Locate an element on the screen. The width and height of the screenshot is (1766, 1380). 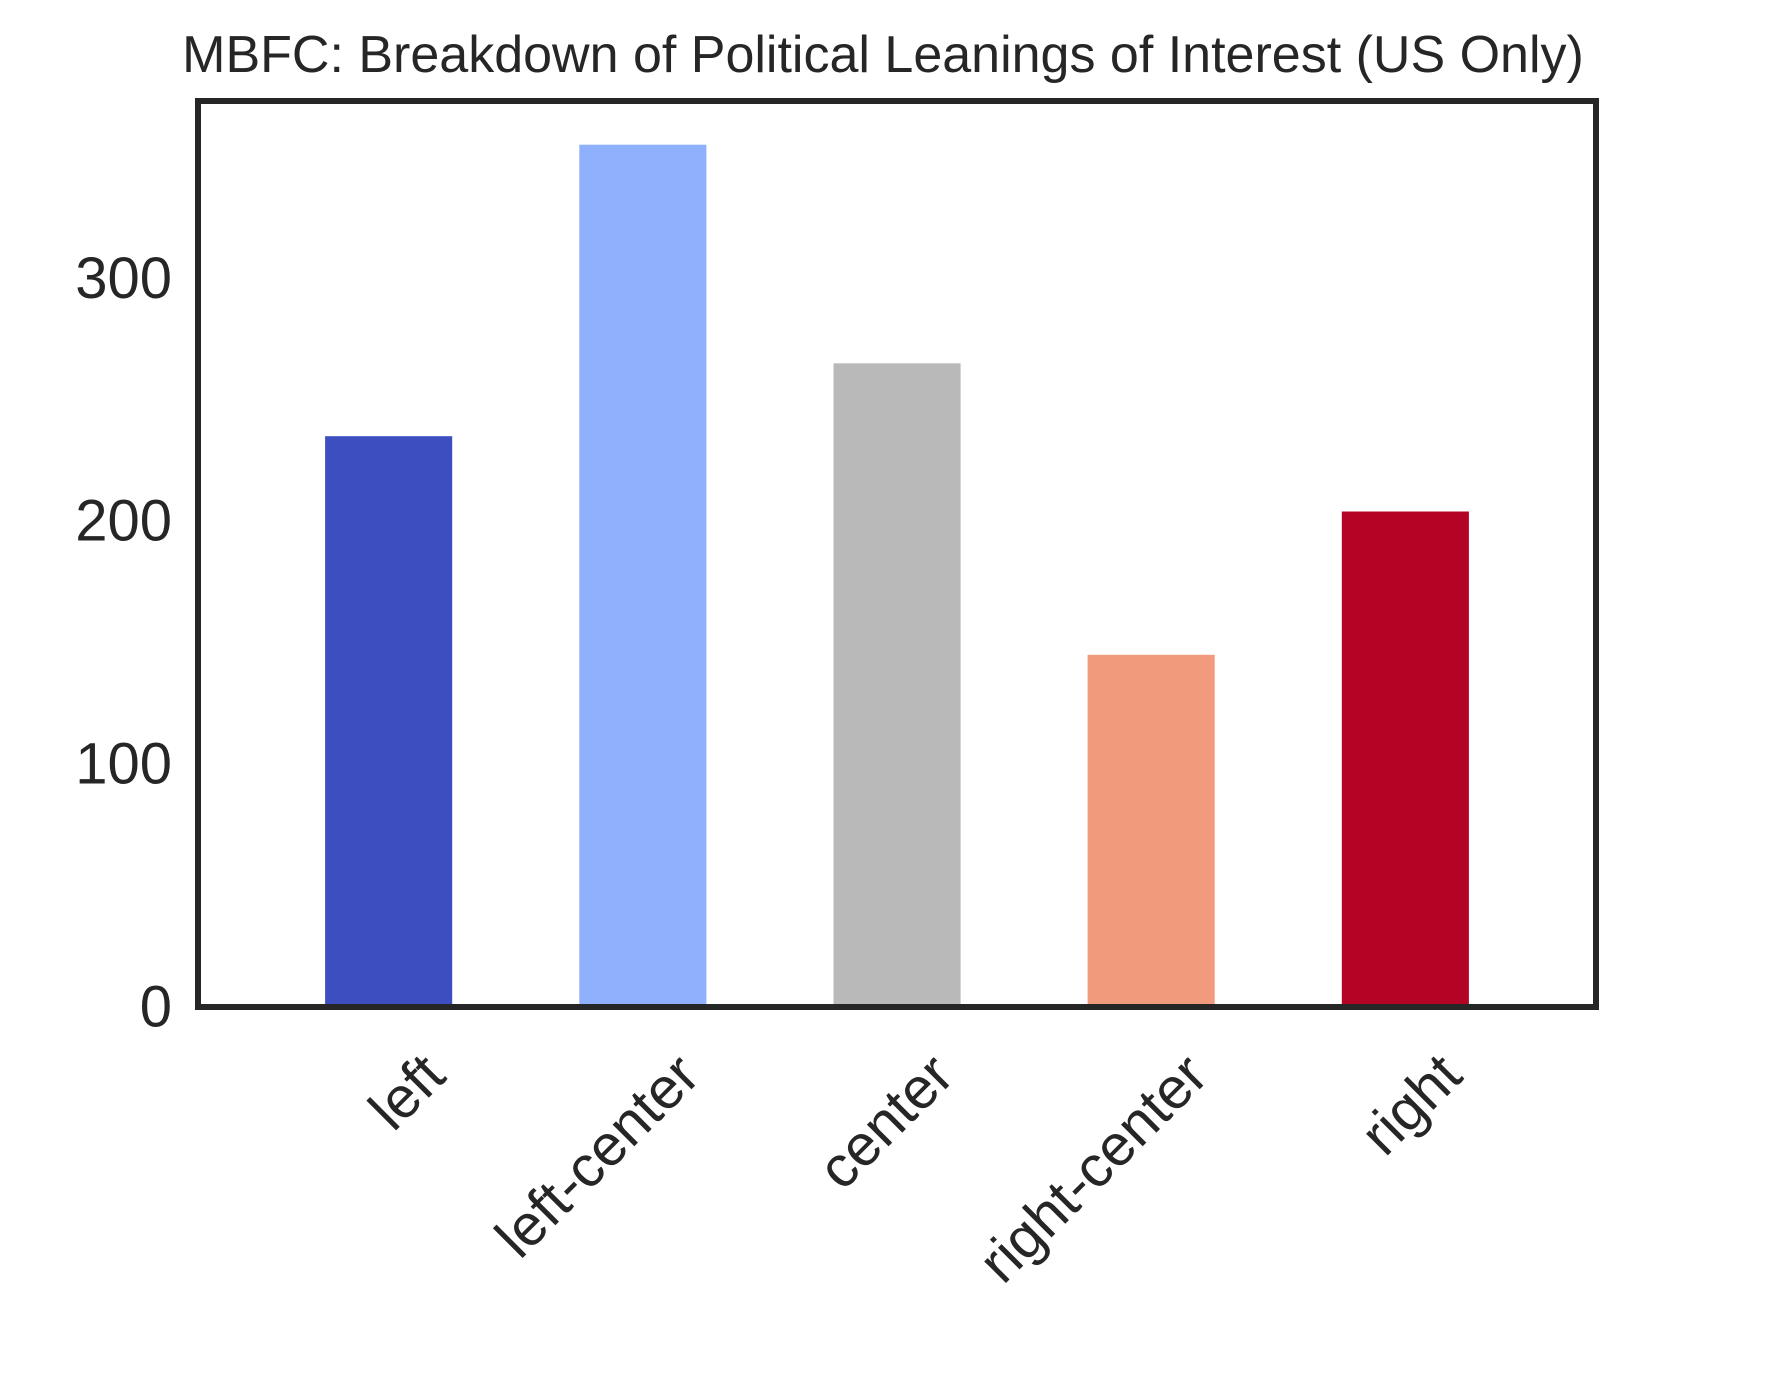
y-tick-label-100: 100 is located at coordinates (123, 764).